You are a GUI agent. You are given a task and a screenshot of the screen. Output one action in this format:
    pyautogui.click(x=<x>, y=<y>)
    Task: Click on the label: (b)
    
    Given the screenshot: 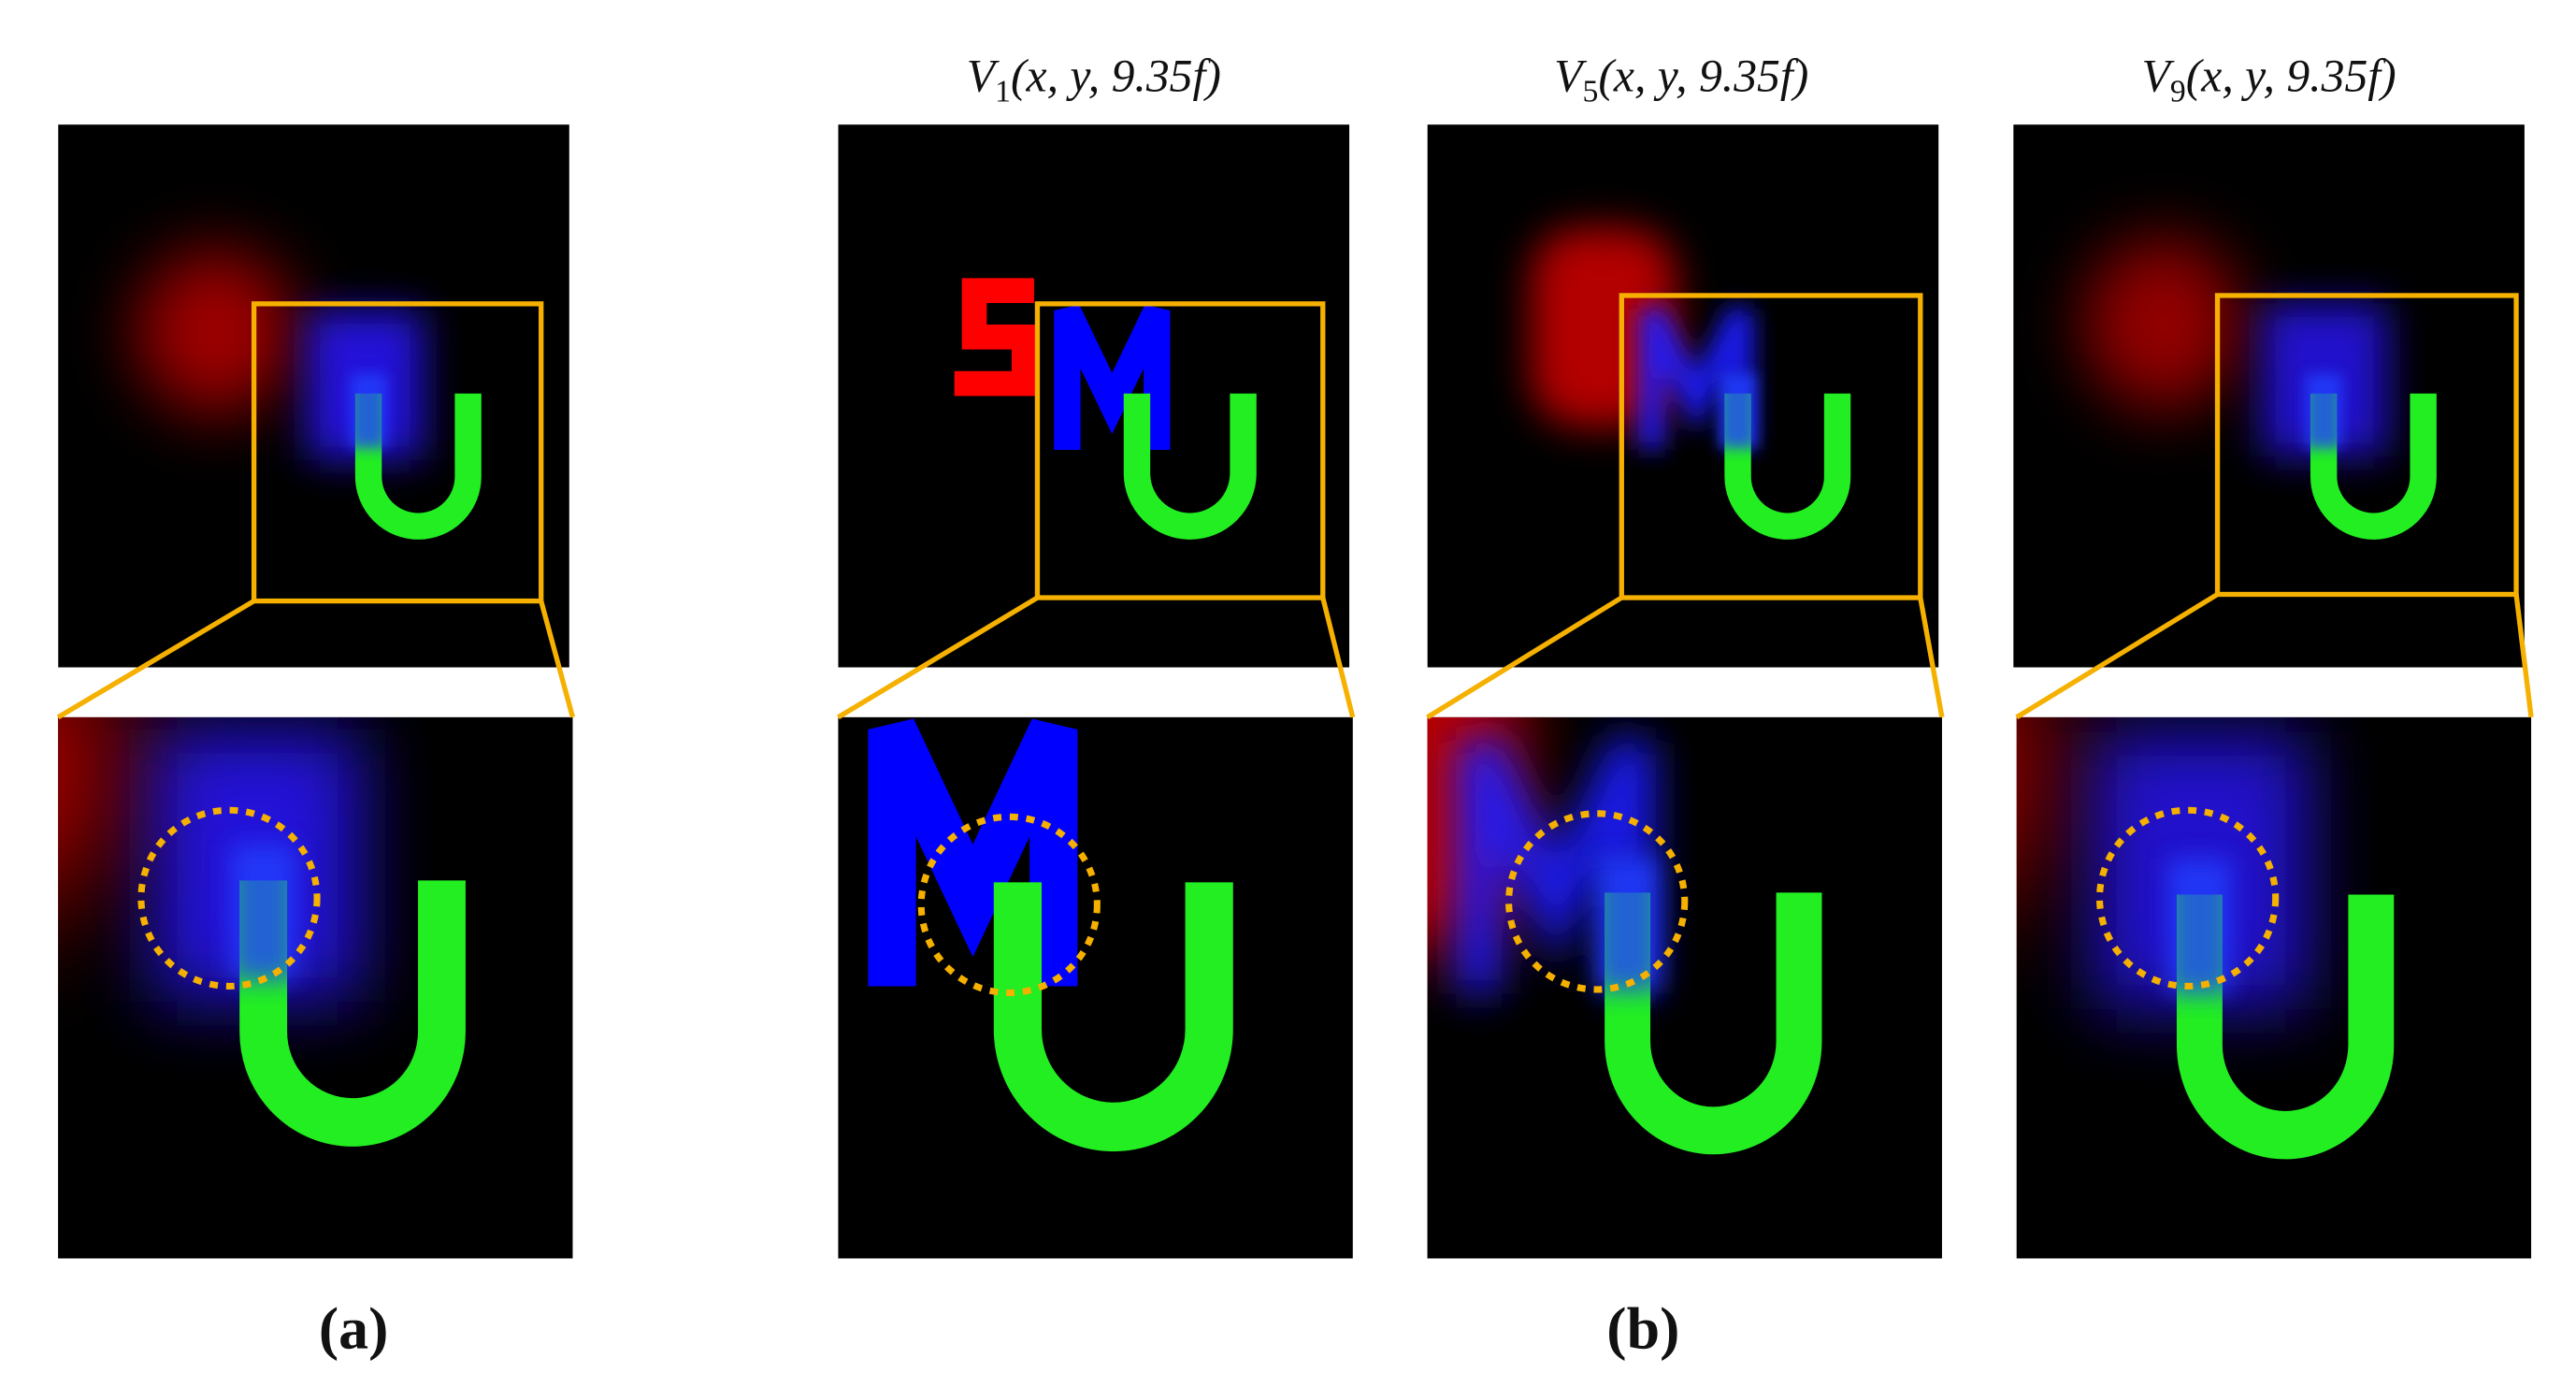 What is the action you would take?
    pyautogui.click(x=1643, y=1327)
    